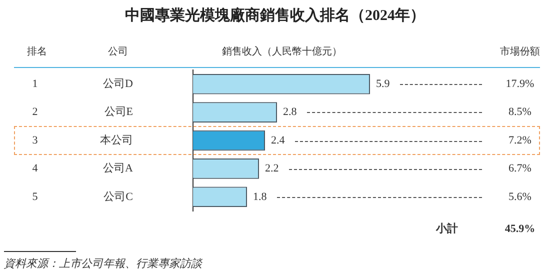  What do you see at coordinates (520, 168) in the screenshot?
I see `text: 6.7%` at bounding box center [520, 168].